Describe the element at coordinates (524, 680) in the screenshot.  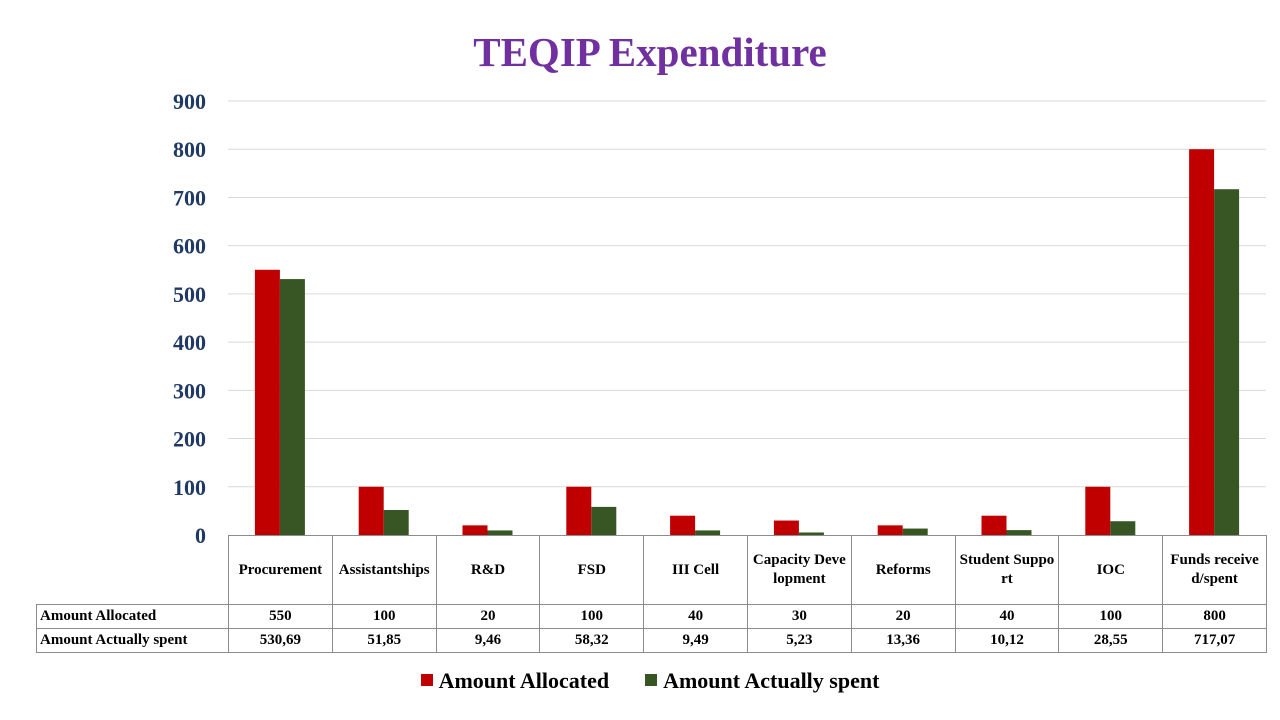
I see `legend-label: Amount Allocated` at that location.